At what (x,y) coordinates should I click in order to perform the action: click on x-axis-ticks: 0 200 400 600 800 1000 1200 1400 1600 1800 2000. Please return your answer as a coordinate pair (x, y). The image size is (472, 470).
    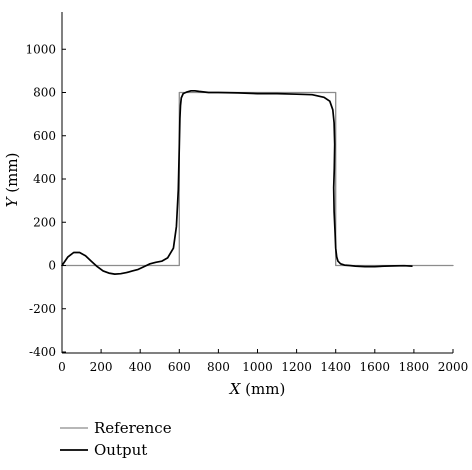
    Looking at the image, I should click on (263, 361).